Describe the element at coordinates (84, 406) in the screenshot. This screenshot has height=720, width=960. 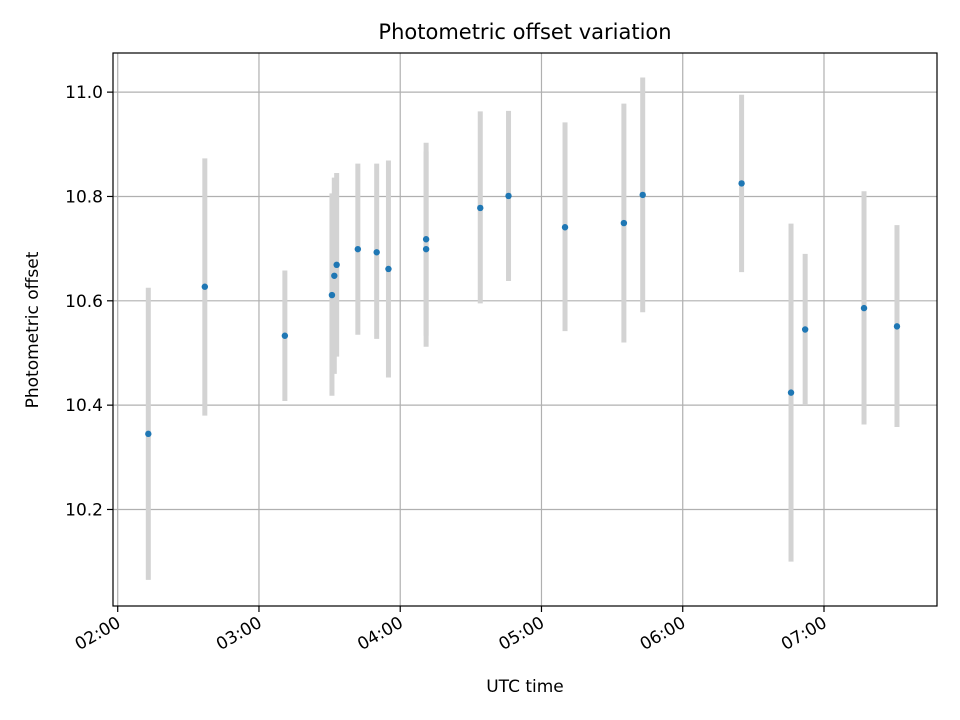
I see `y-tick-label: 10.4` at that location.